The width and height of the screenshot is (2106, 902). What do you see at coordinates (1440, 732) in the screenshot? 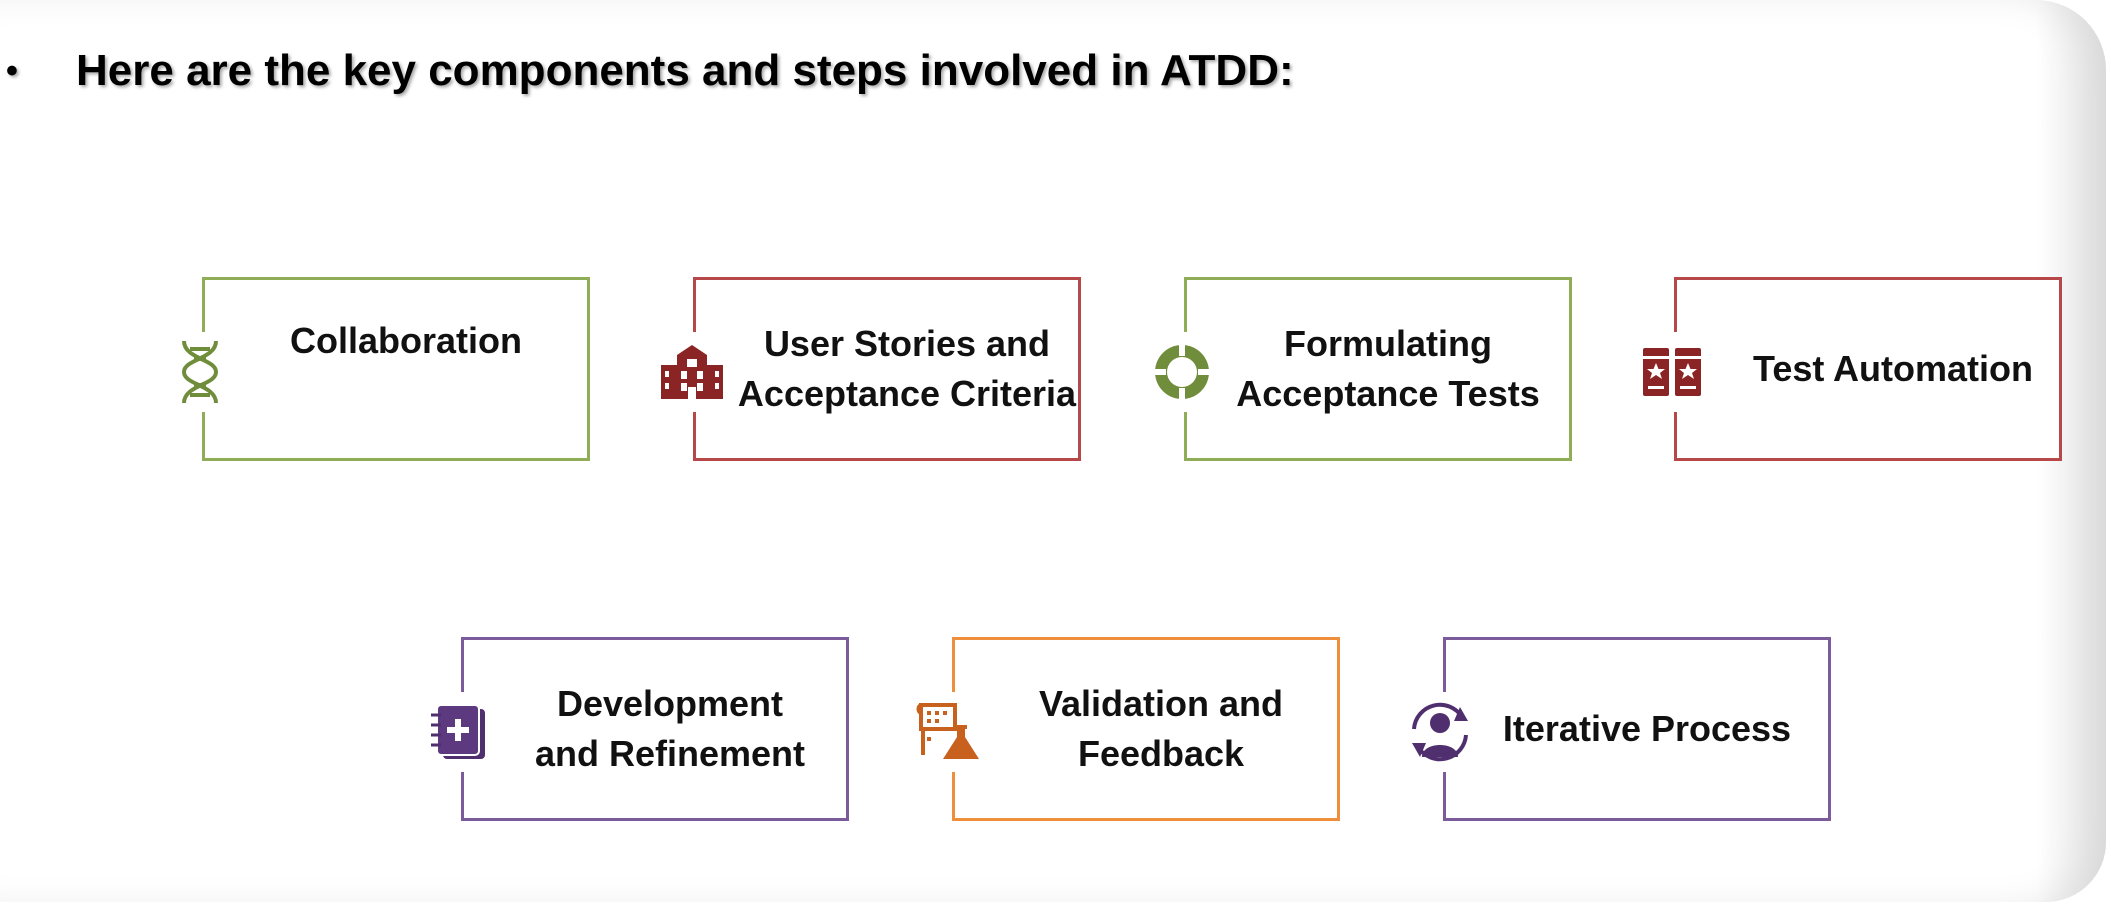
I see `user-cycle-icon` at bounding box center [1440, 732].